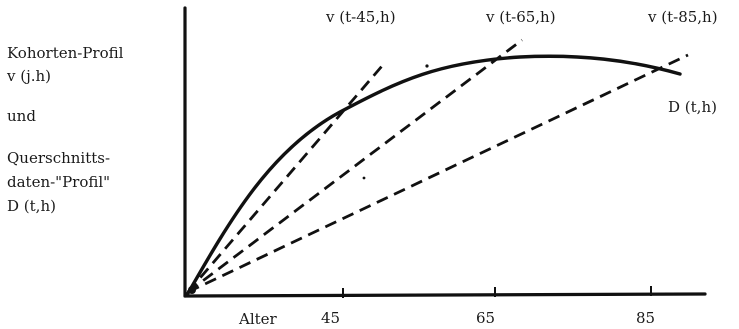 This screenshot has width=739, height=329. What do you see at coordinates (445, 295) in the screenshot?
I see `x-axis` at bounding box center [445, 295].